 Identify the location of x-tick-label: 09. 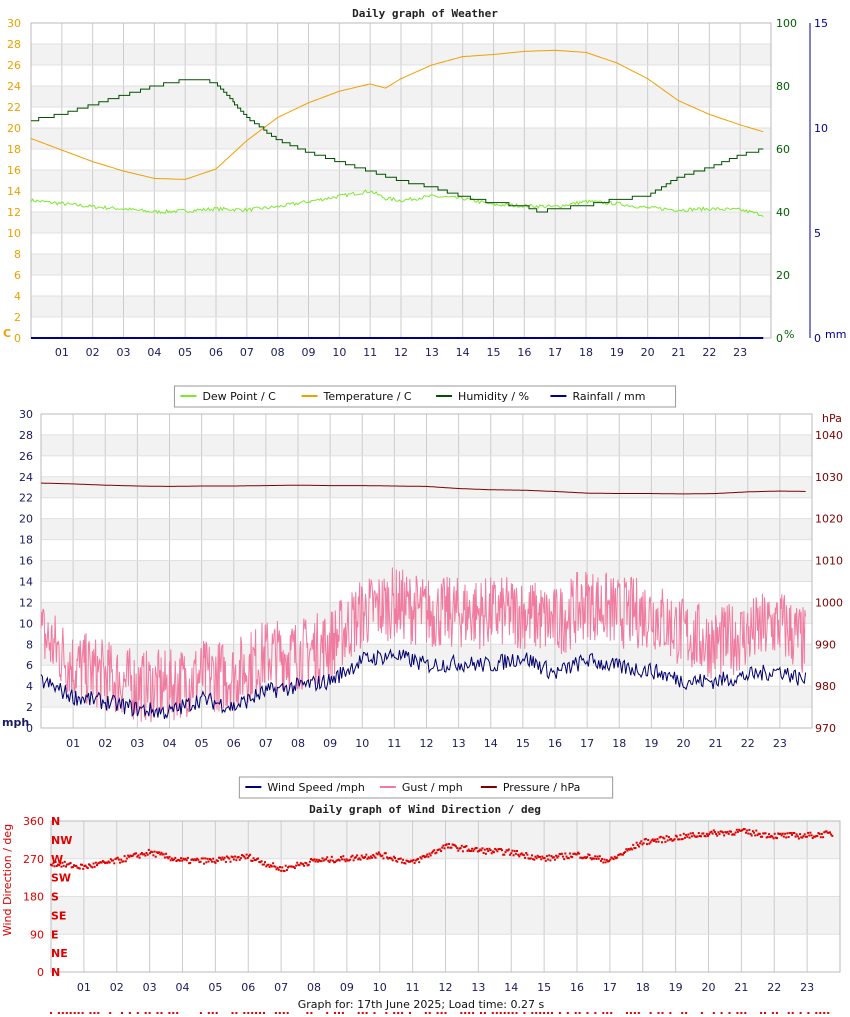
(330, 743).